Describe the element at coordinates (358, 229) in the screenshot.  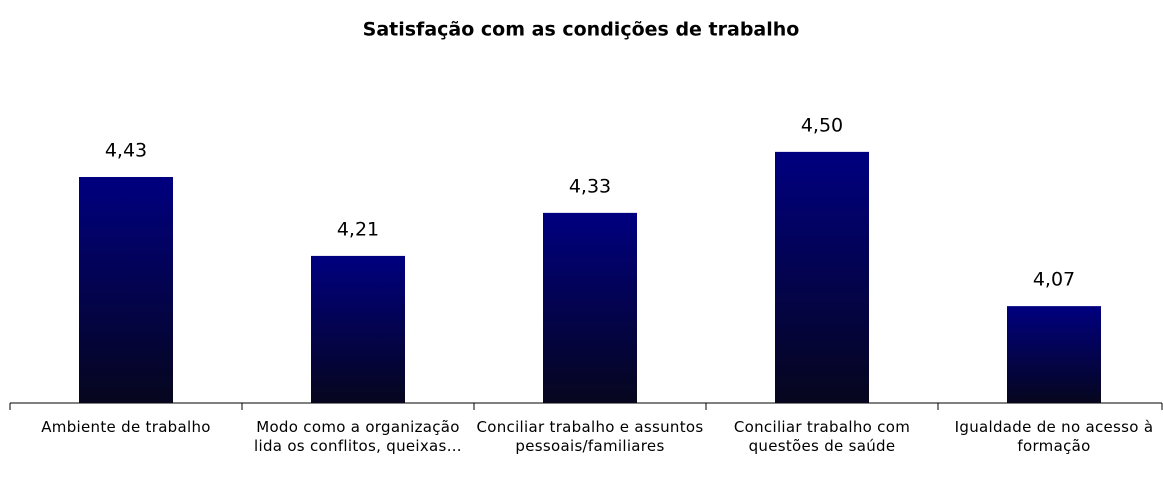
I see `value-label: 4,21` at that location.